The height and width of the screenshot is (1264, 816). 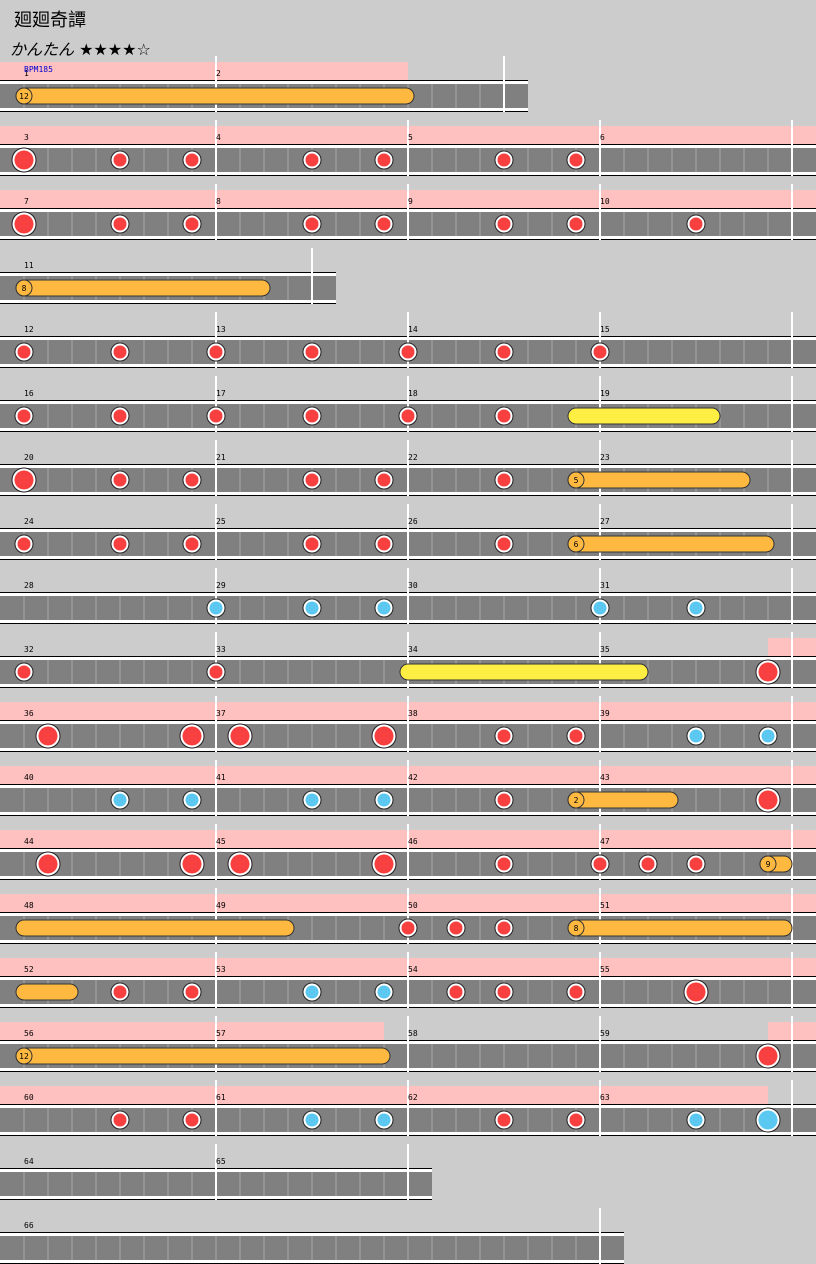 I want to click on measure-number: 42, so click(x=413, y=777).